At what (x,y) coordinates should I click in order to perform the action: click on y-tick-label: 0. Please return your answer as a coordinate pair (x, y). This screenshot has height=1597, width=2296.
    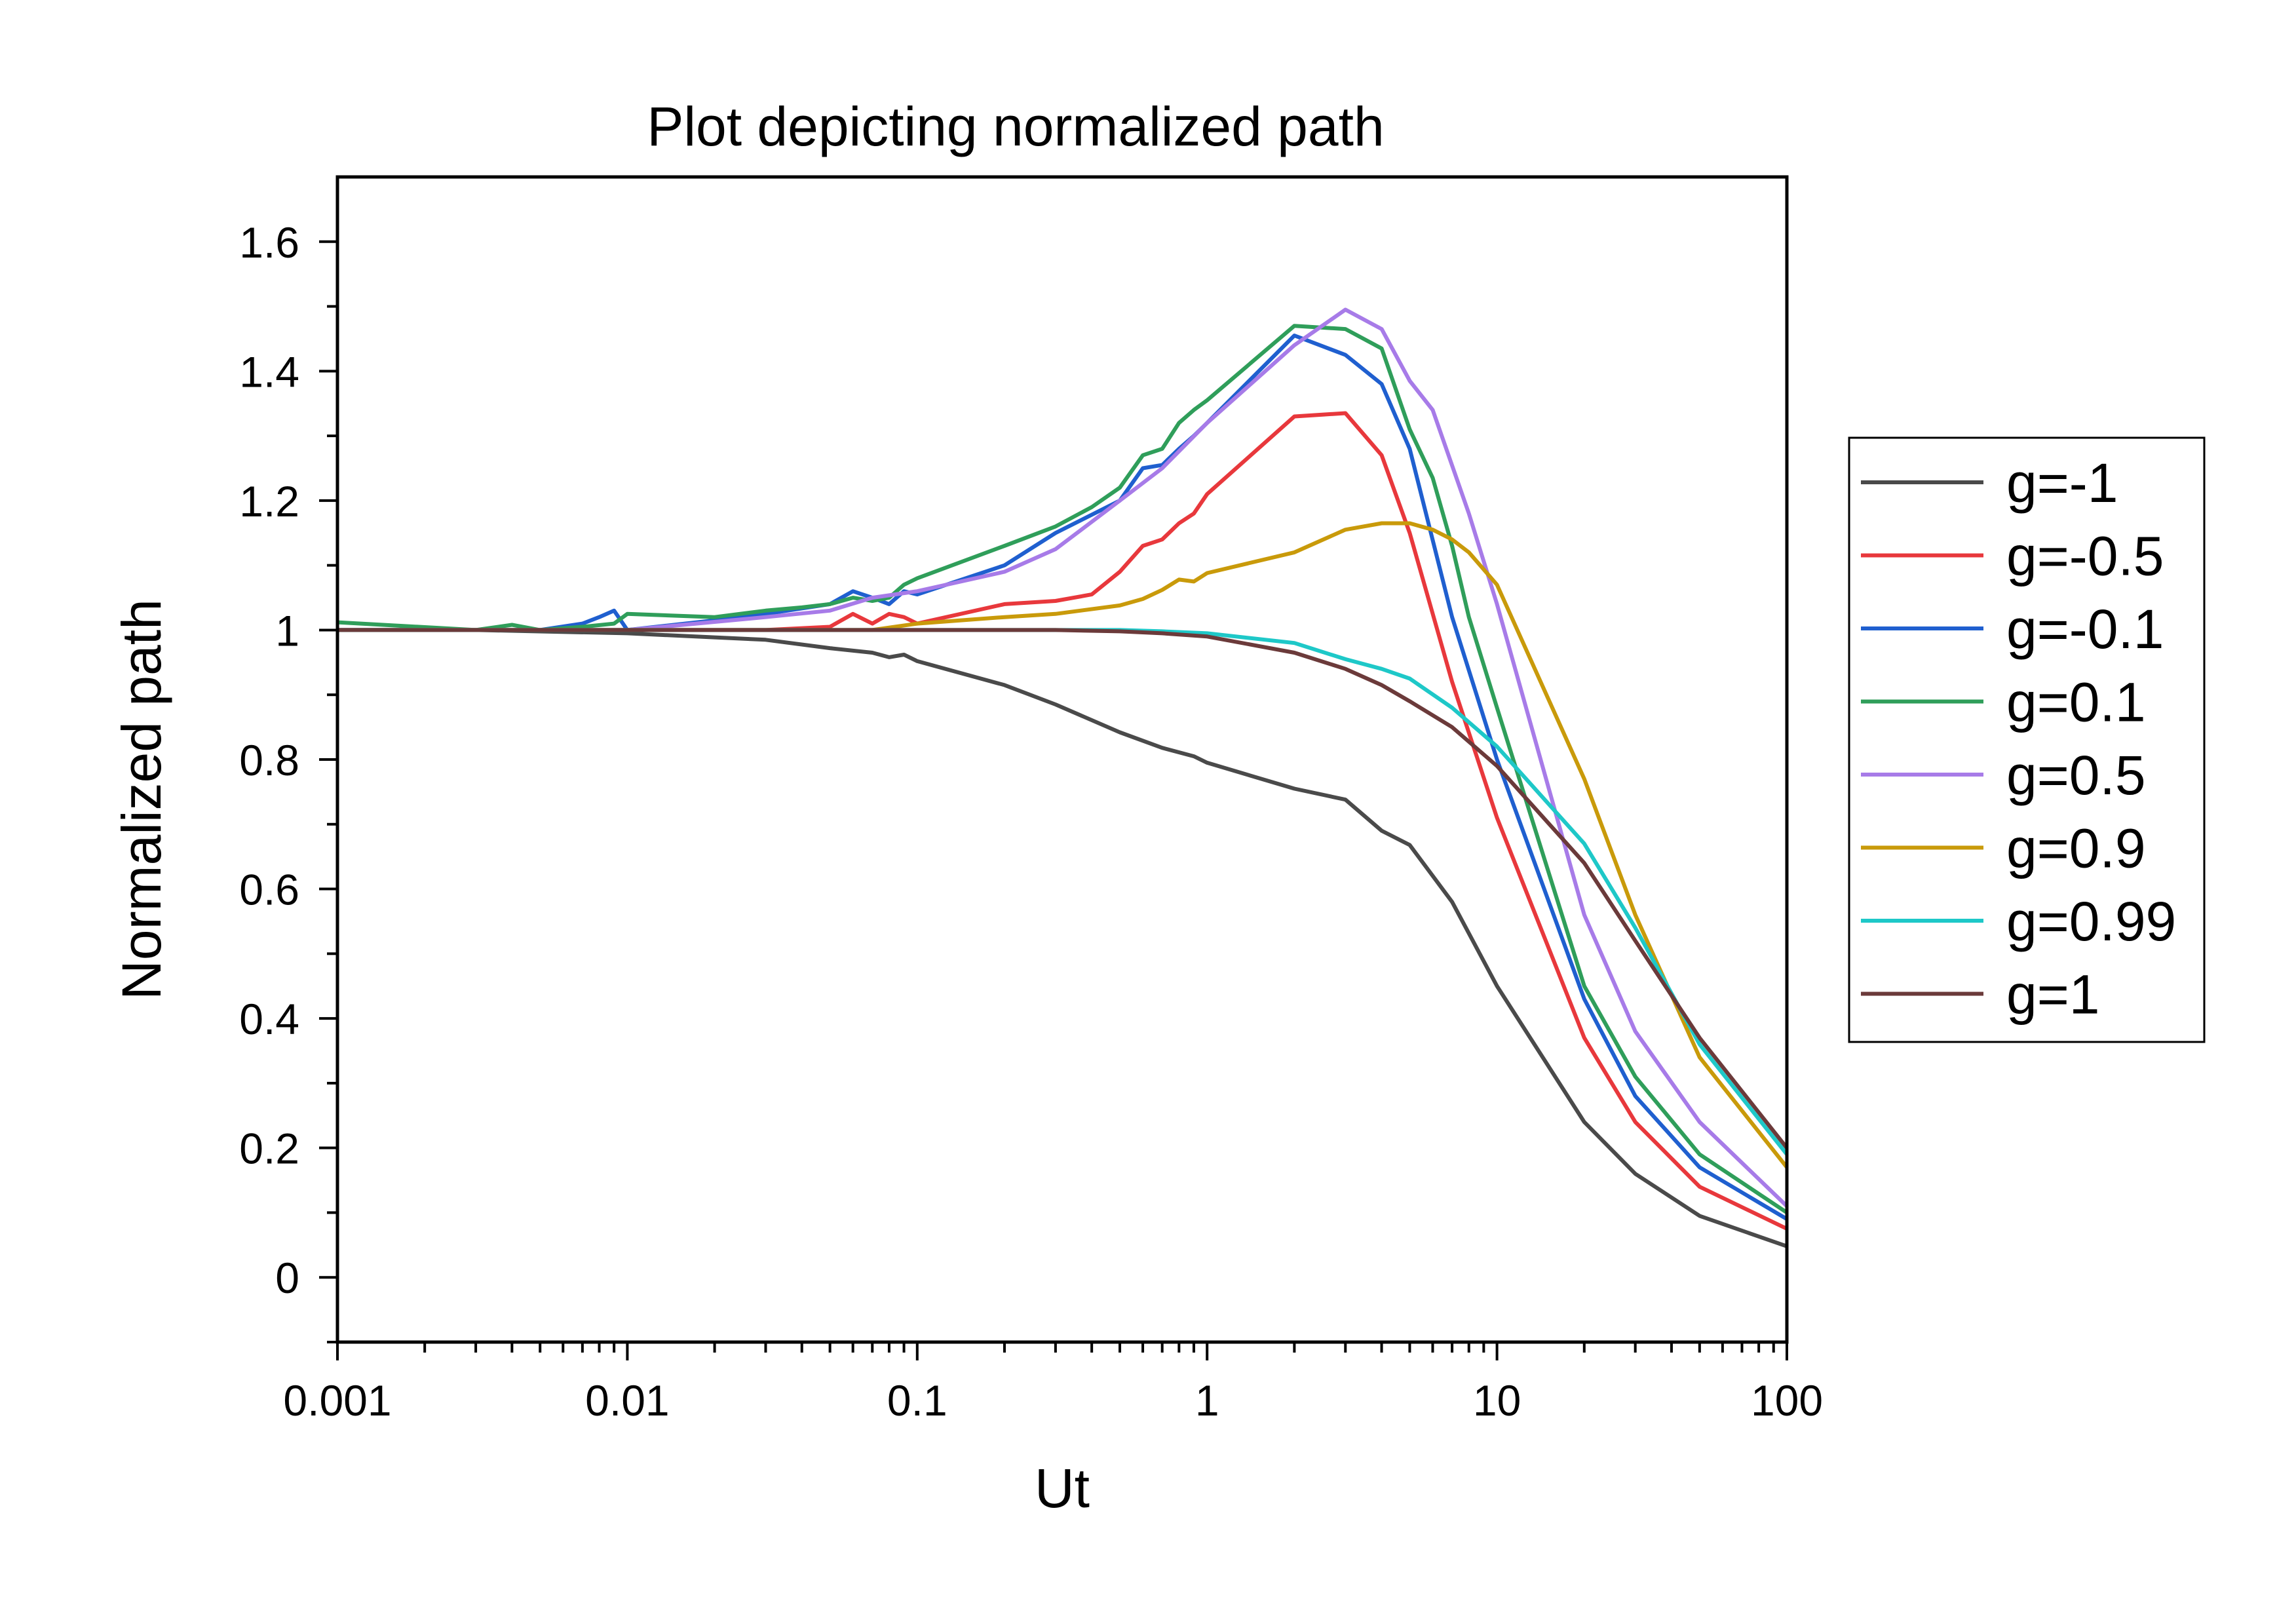
    Looking at the image, I should click on (287, 1278).